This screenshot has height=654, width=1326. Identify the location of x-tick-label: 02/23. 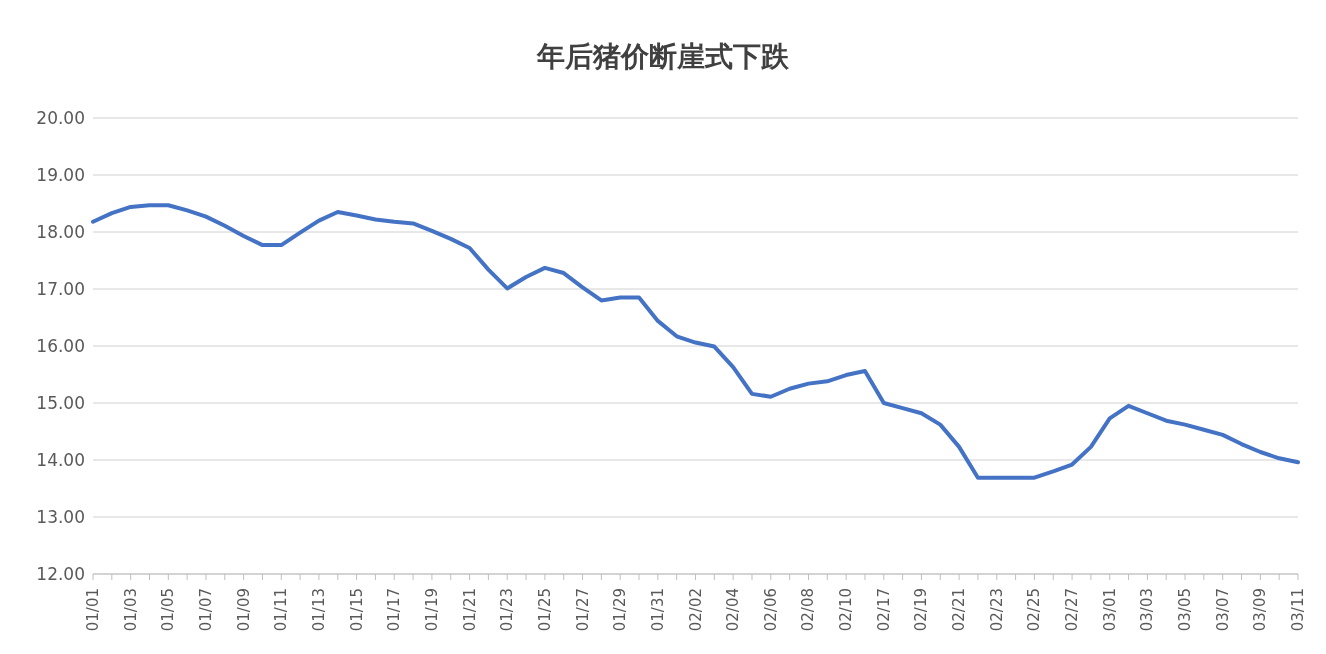
(996, 610).